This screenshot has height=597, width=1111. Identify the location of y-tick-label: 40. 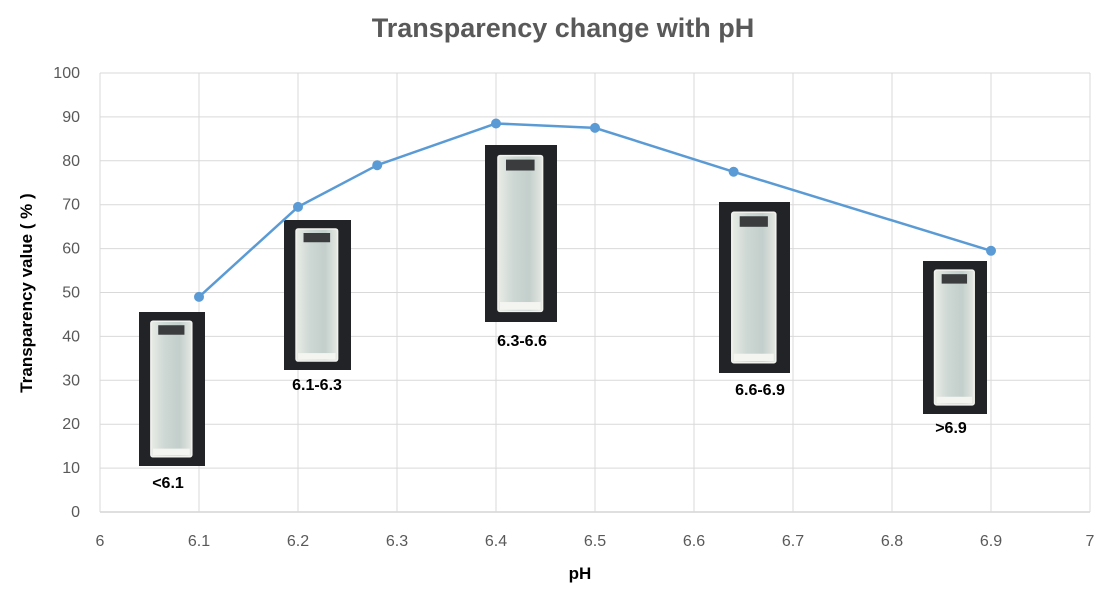
(71, 336).